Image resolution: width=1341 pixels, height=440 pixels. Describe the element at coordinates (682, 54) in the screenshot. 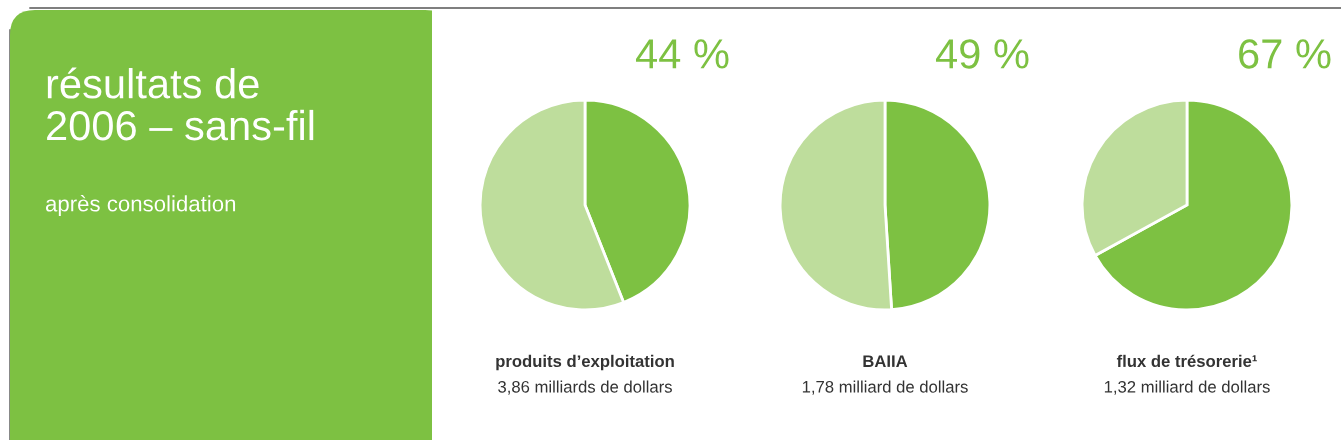

I see `chart-title: 44 %` at that location.